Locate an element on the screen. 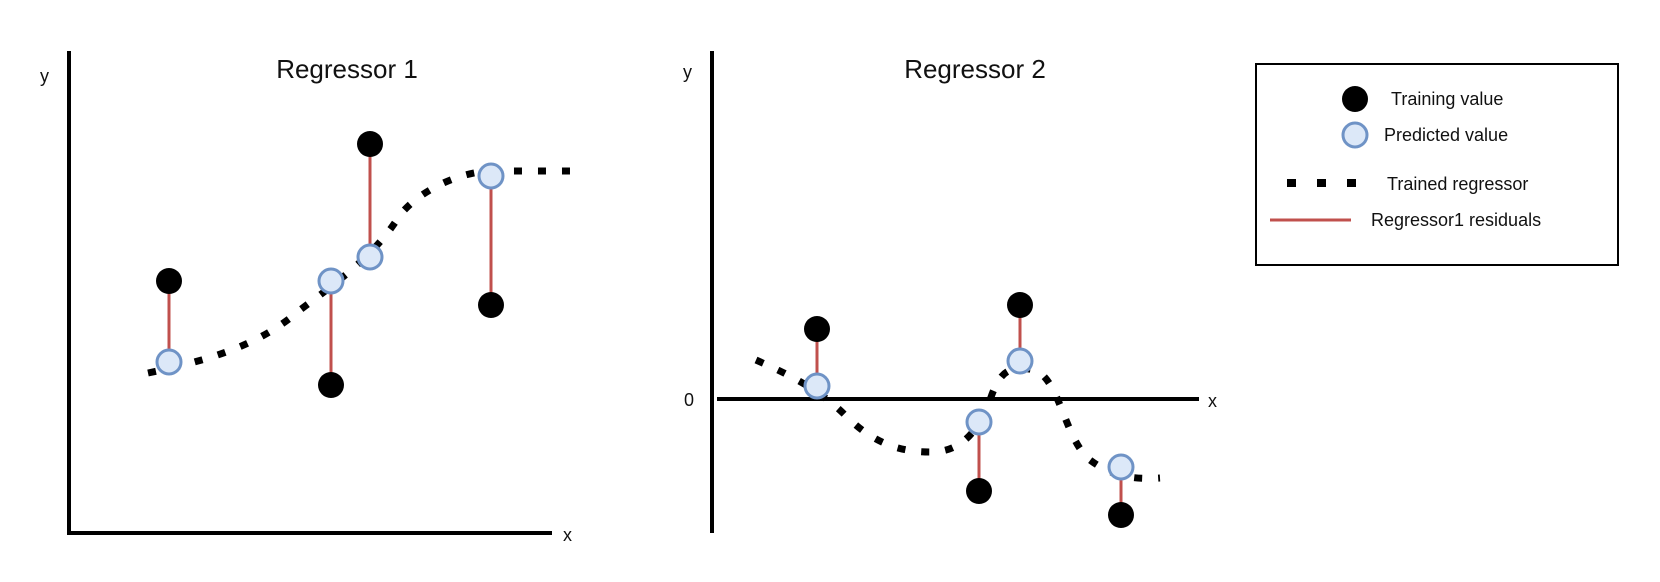  legend-box is located at coordinates (1437, 164).